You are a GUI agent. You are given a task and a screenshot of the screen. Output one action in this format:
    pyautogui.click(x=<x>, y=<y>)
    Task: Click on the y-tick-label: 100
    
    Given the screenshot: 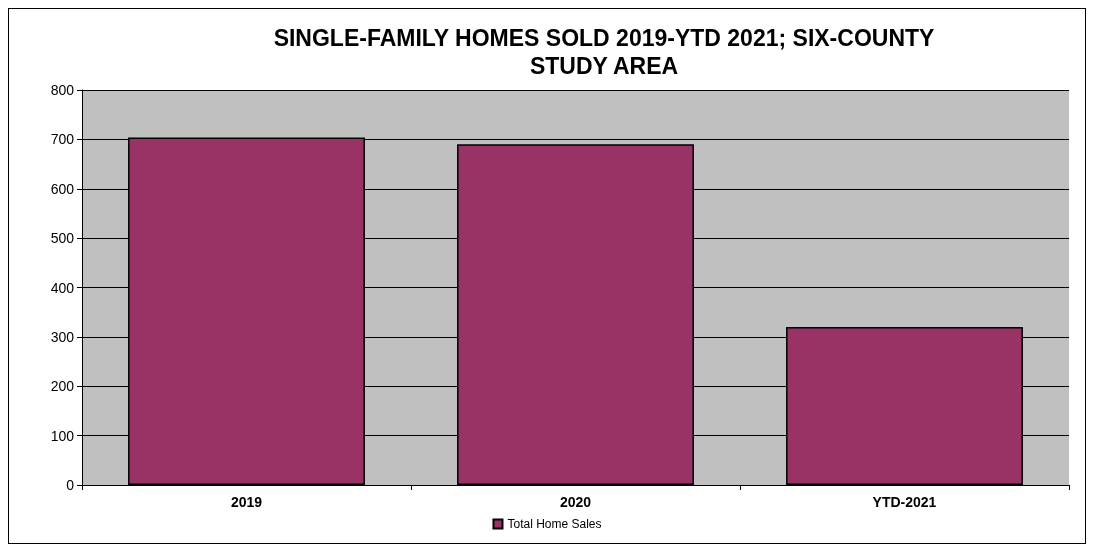 What is the action you would take?
    pyautogui.click(x=62, y=435)
    